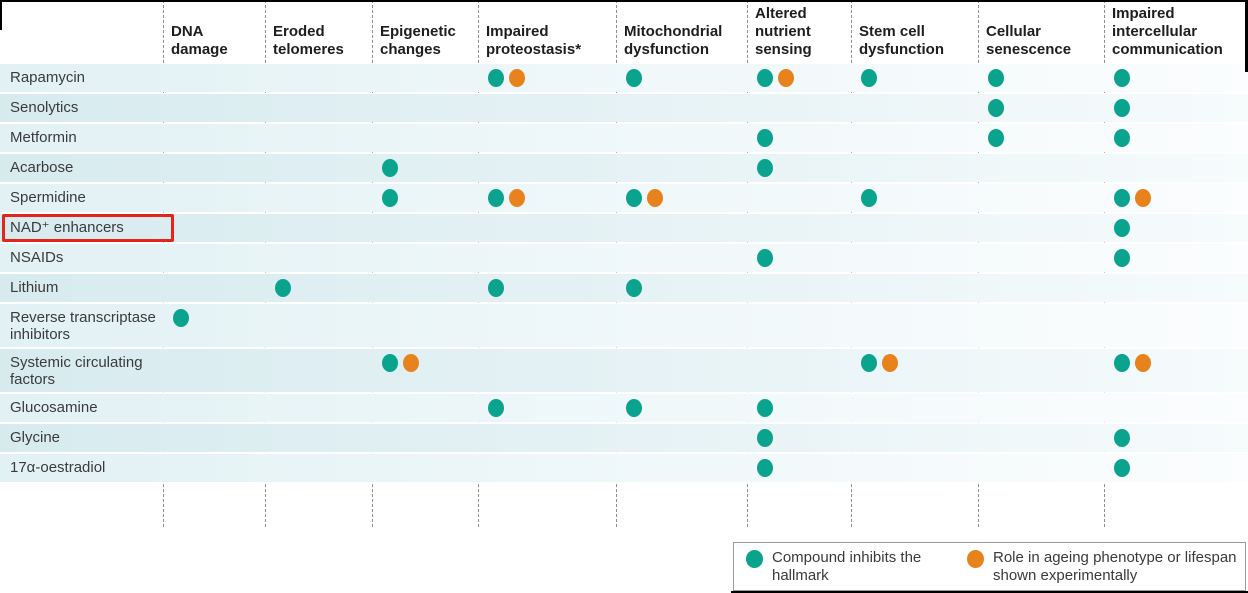 The image size is (1248, 593). Describe the element at coordinates (1176, 370) in the screenshot. I see `cell-systemic-circulating-factors-impaired-intercellular-communication` at that location.